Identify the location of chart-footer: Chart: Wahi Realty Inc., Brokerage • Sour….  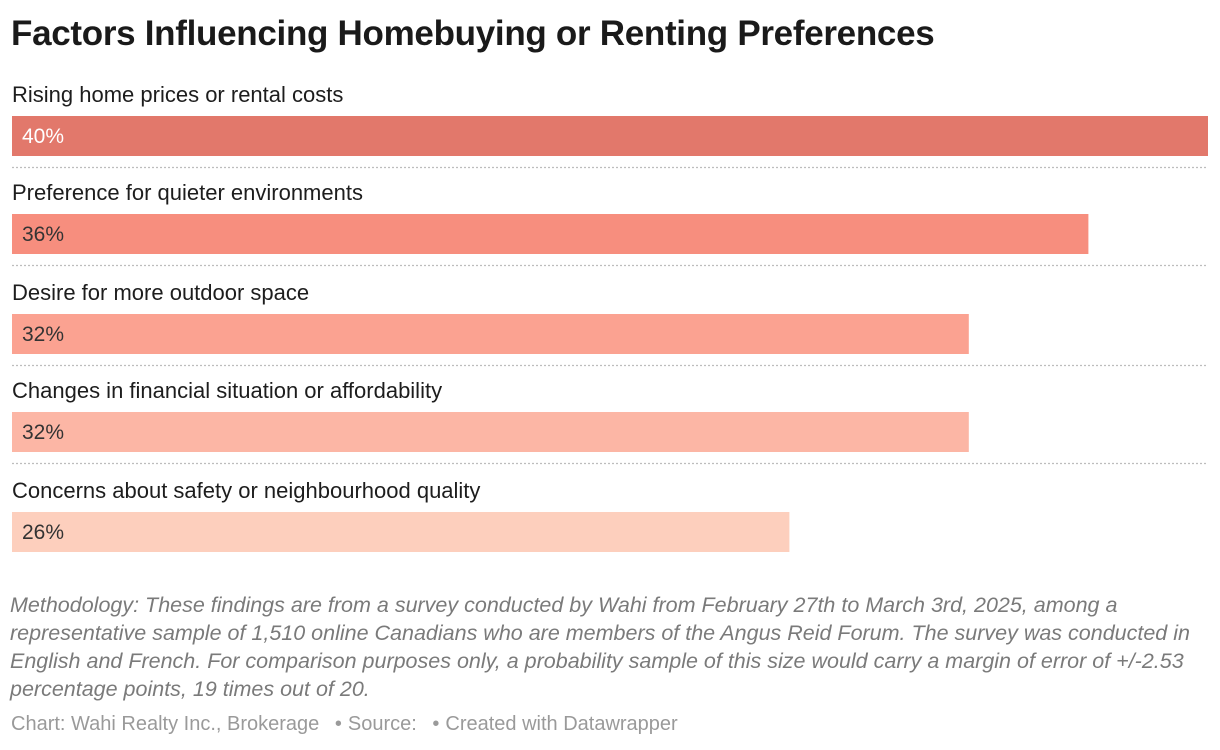
(344, 724).